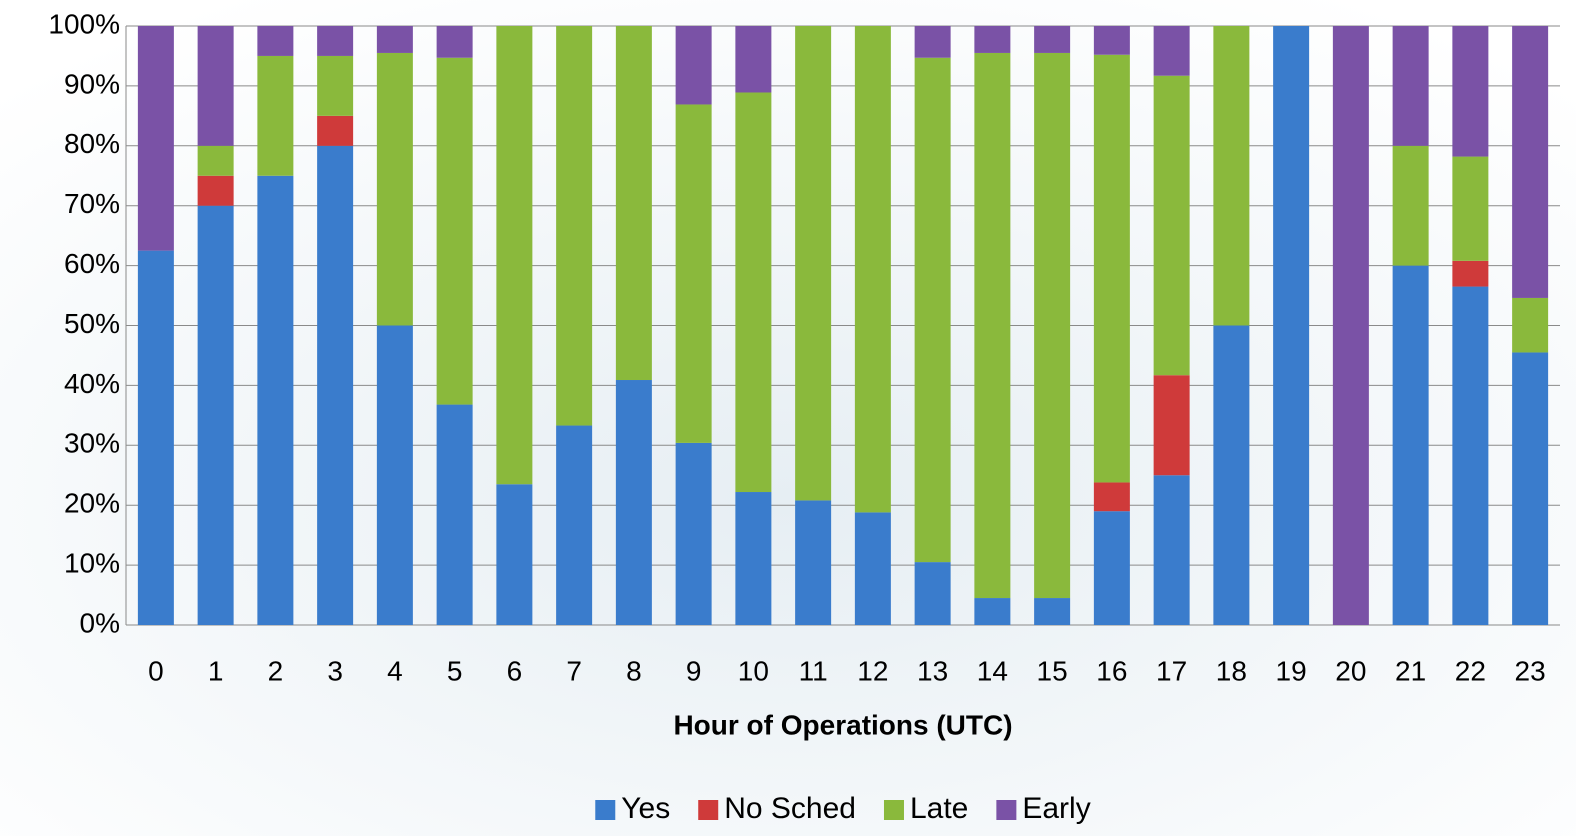 Image resolution: width=1576 pixels, height=836 pixels. What do you see at coordinates (84, 23) in the screenshot?
I see `y-tick-label: 100%` at bounding box center [84, 23].